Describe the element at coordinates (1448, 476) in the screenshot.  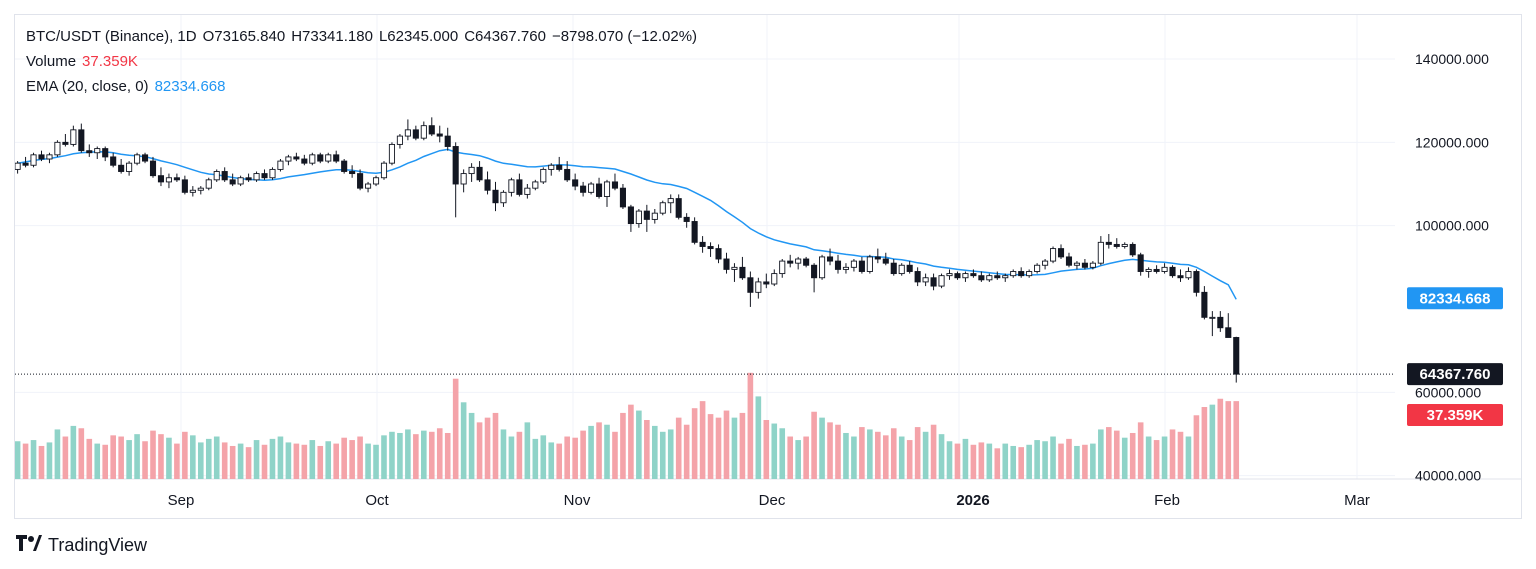
I see `price-axis-label: 40000.000` at that location.